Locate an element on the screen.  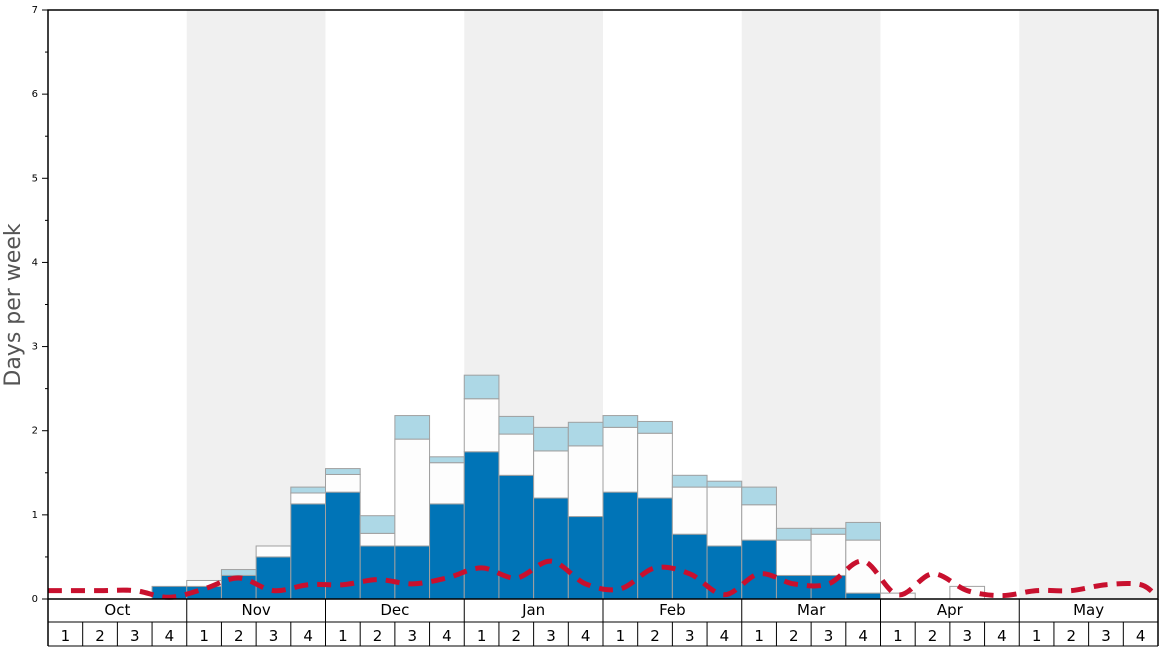
month-label-dec: Dec is located at coordinates (394, 610).